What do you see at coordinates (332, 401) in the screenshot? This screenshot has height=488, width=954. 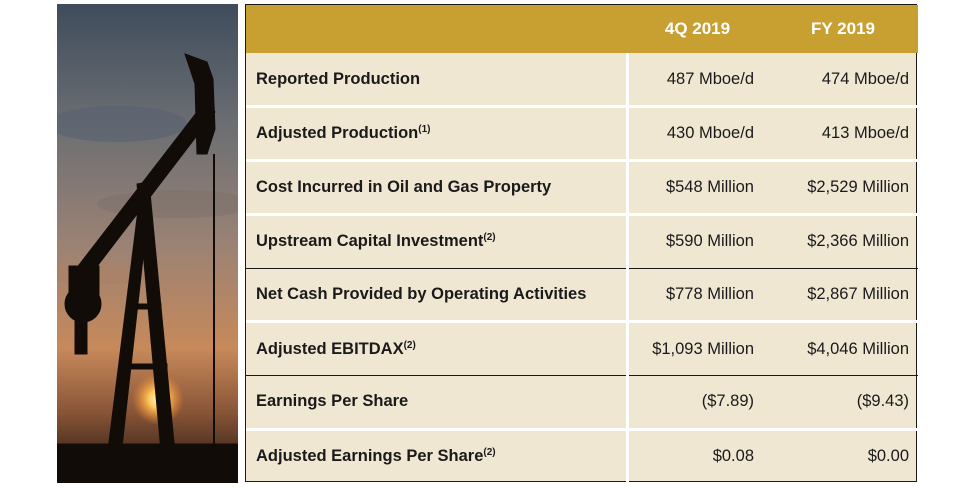 I see `row-label-text: Earnings Per Share` at bounding box center [332, 401].